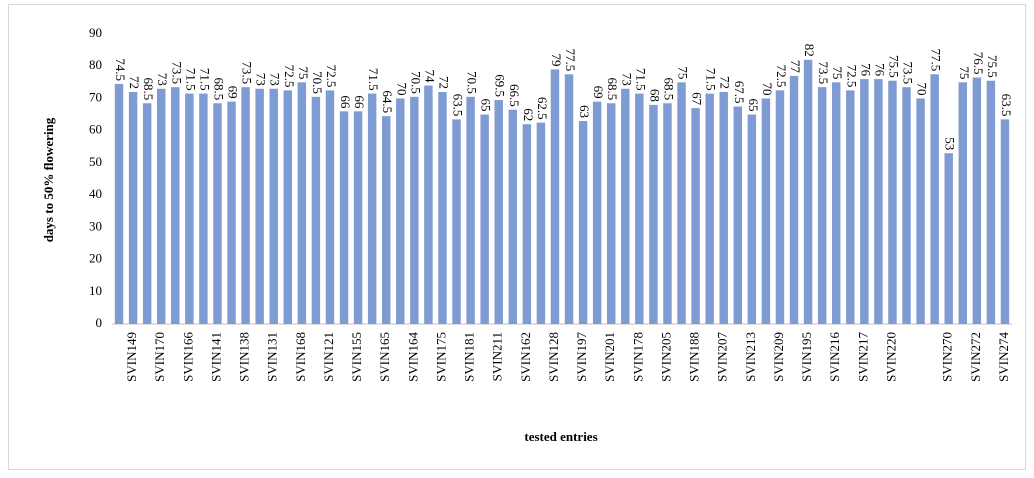 The height and width of the screenshot is (478, 1034). What do you see at coordinates (806, 357) in the screenshot?
I see `x-tick-label: SVIN195` at bounding box center [806, 357].